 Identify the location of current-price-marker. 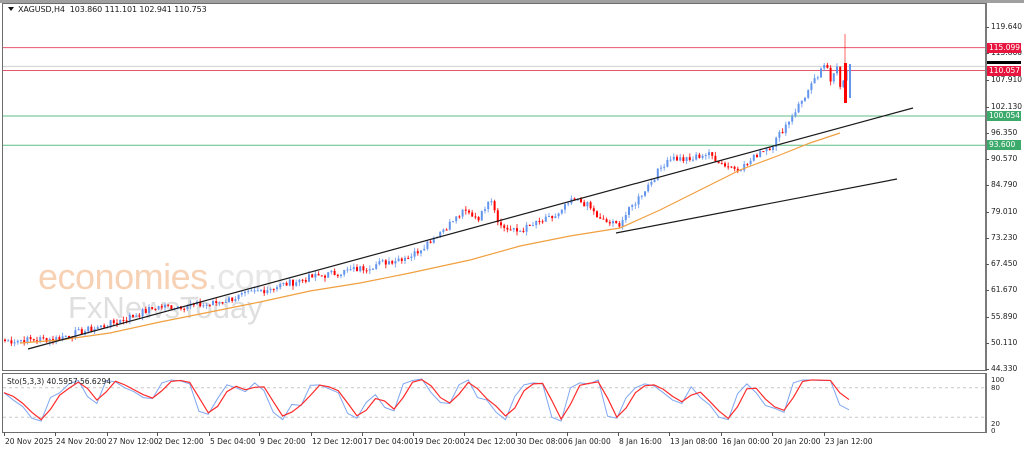
(1004, 63).